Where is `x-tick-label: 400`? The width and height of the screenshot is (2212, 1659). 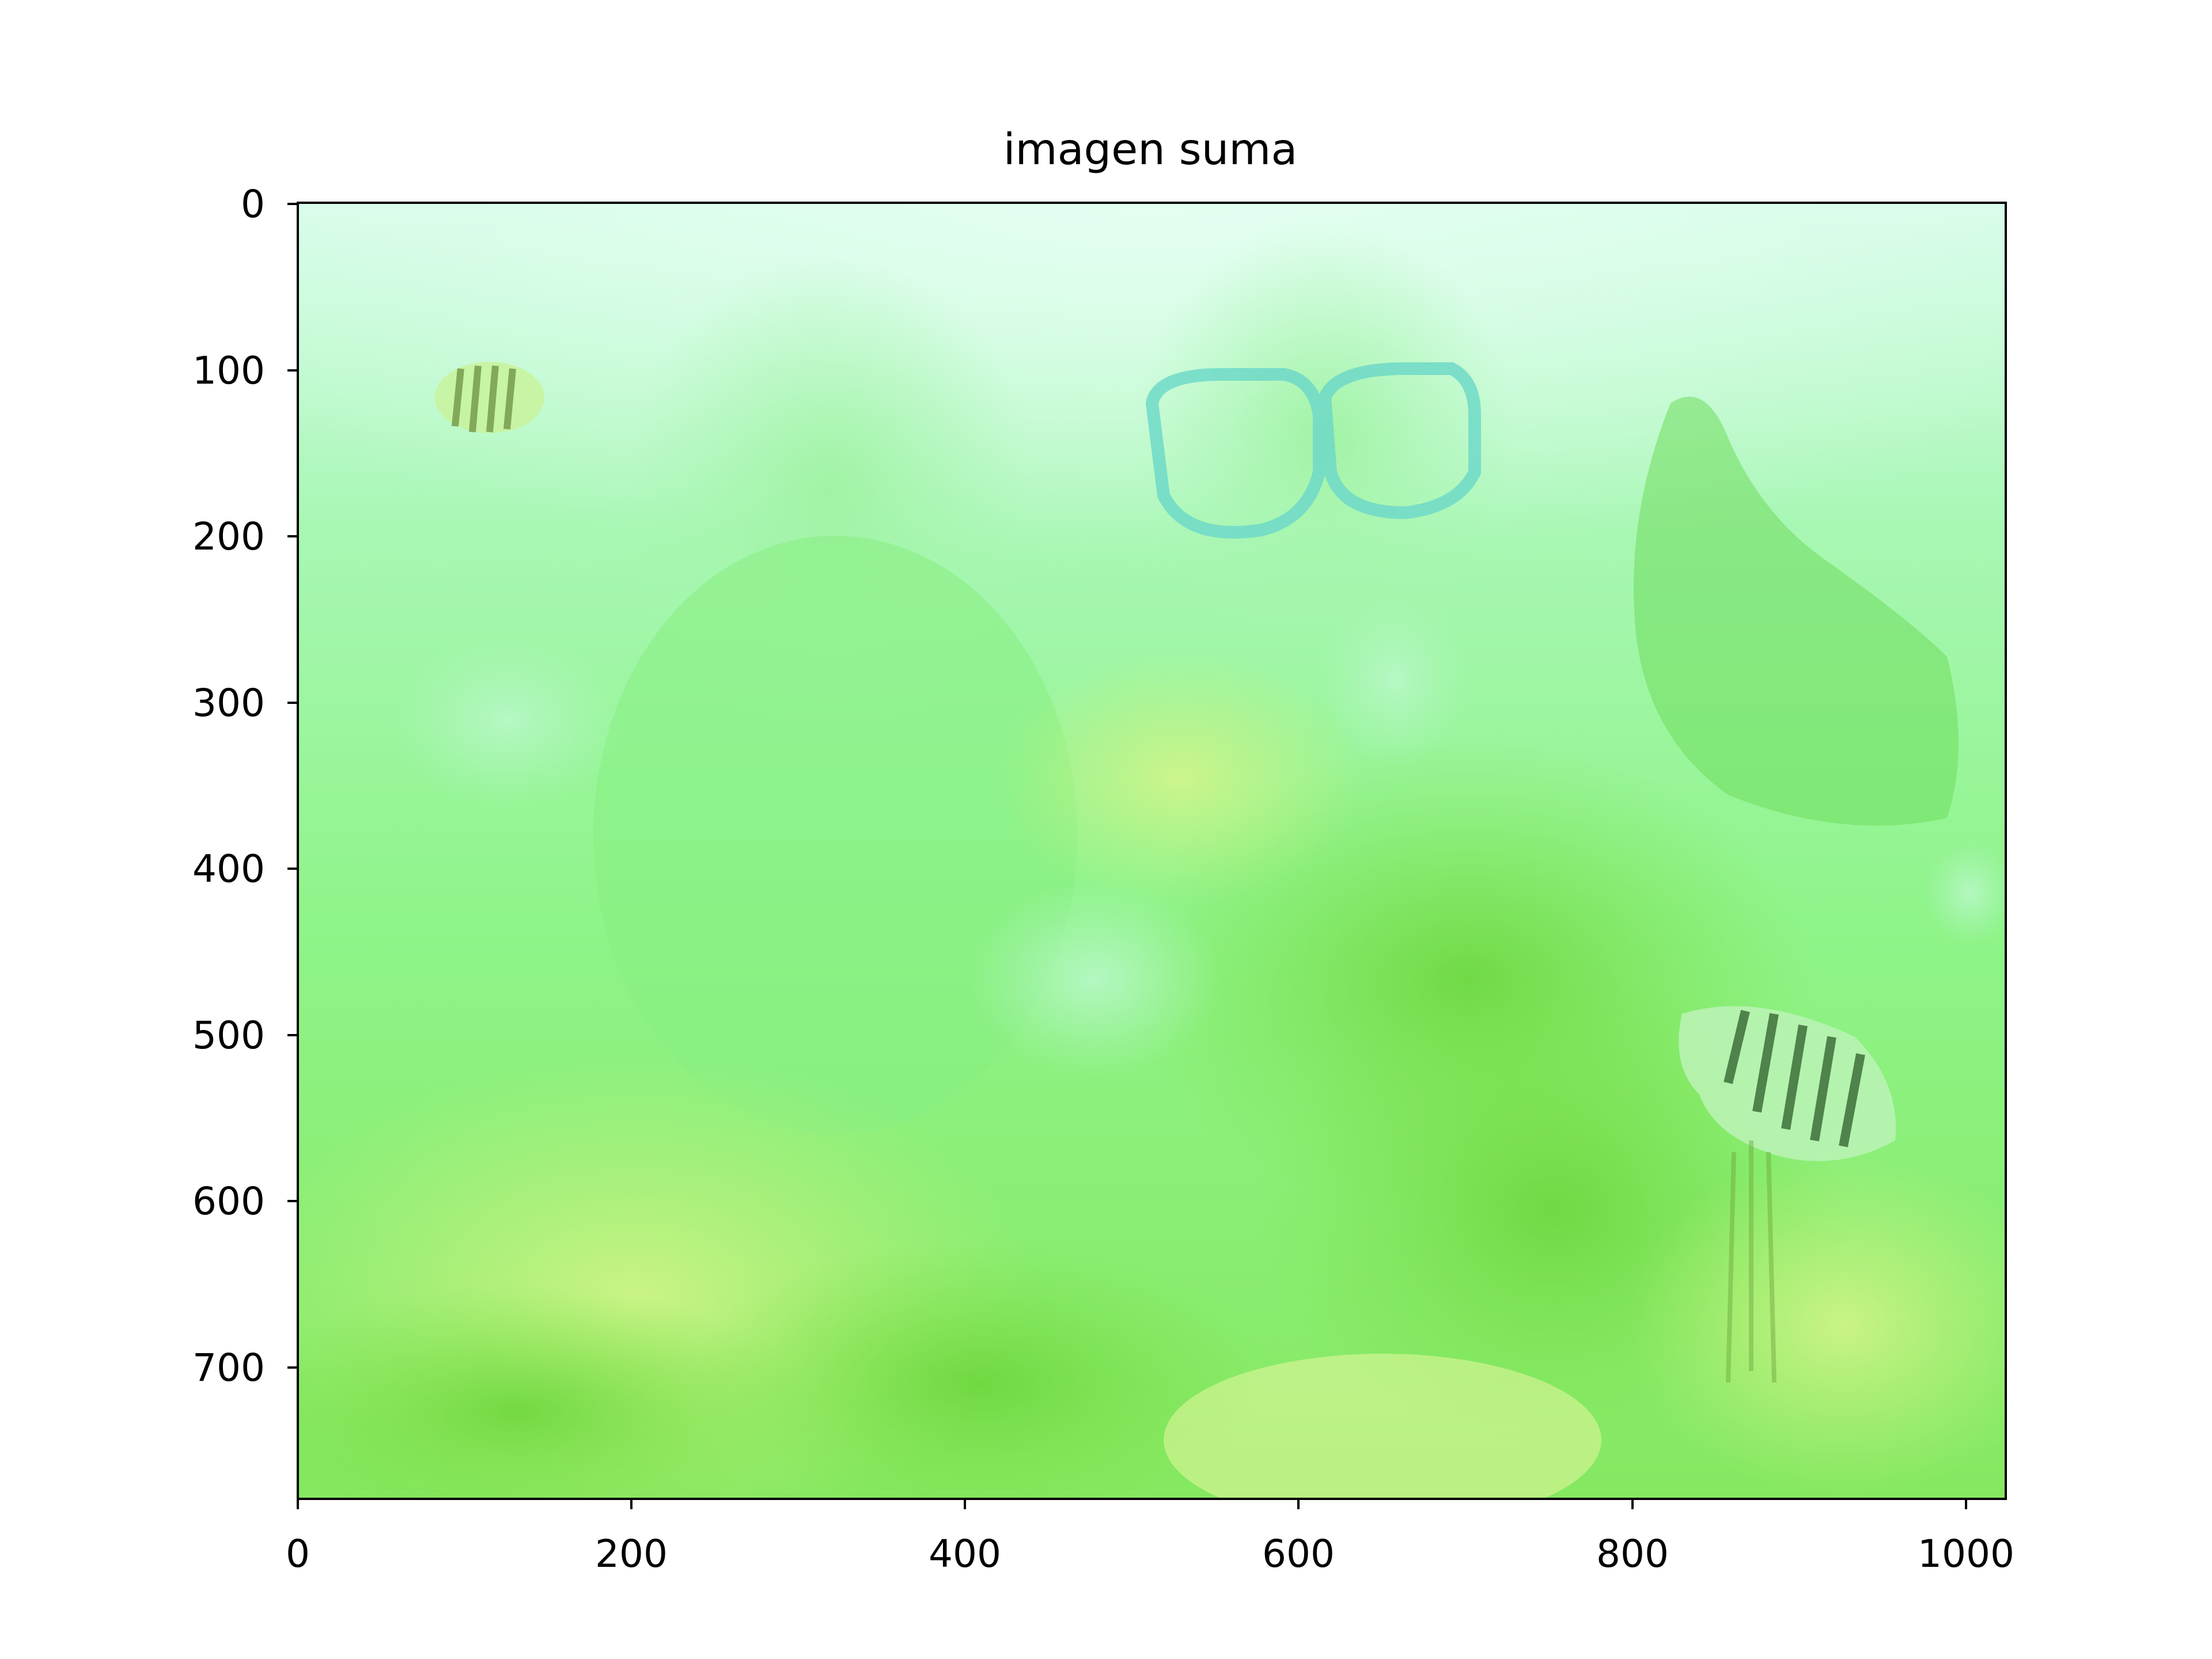 x-tick-label: 400 is located at coordinates (965, 1554).